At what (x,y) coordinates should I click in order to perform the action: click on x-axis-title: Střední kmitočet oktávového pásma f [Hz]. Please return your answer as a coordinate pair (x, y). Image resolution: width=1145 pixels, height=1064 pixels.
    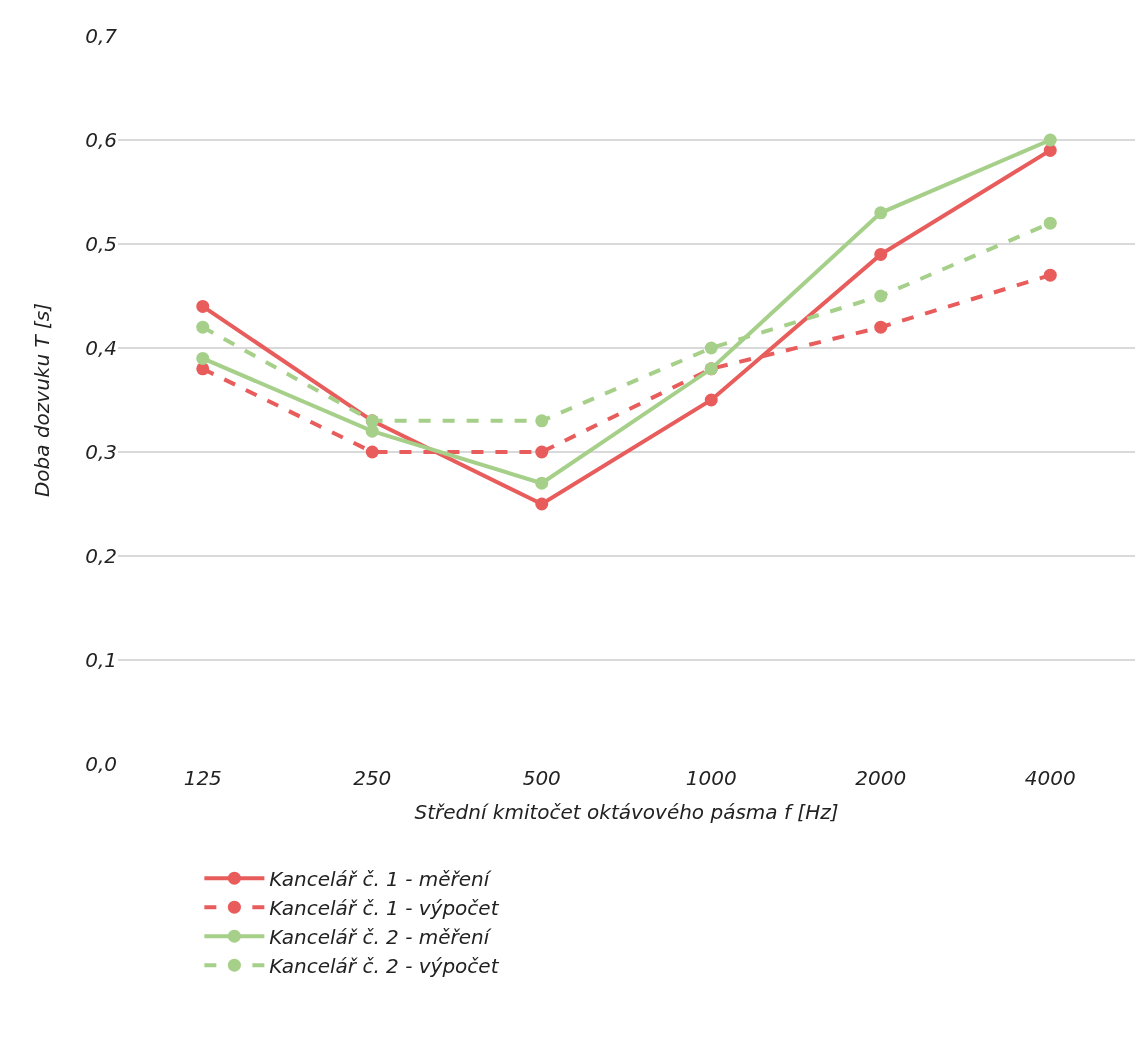
    Looking at the image, I should click on (626, 811).